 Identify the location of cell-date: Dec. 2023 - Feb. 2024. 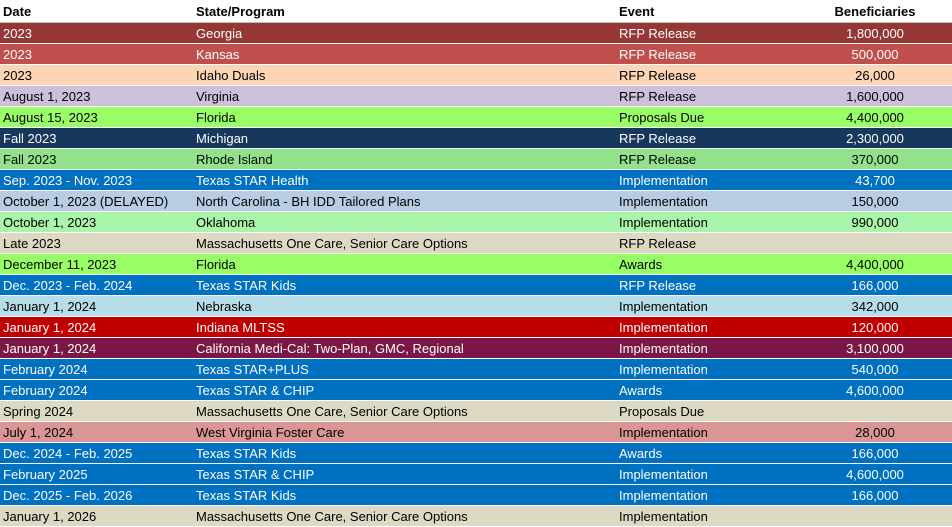
(96, 285).